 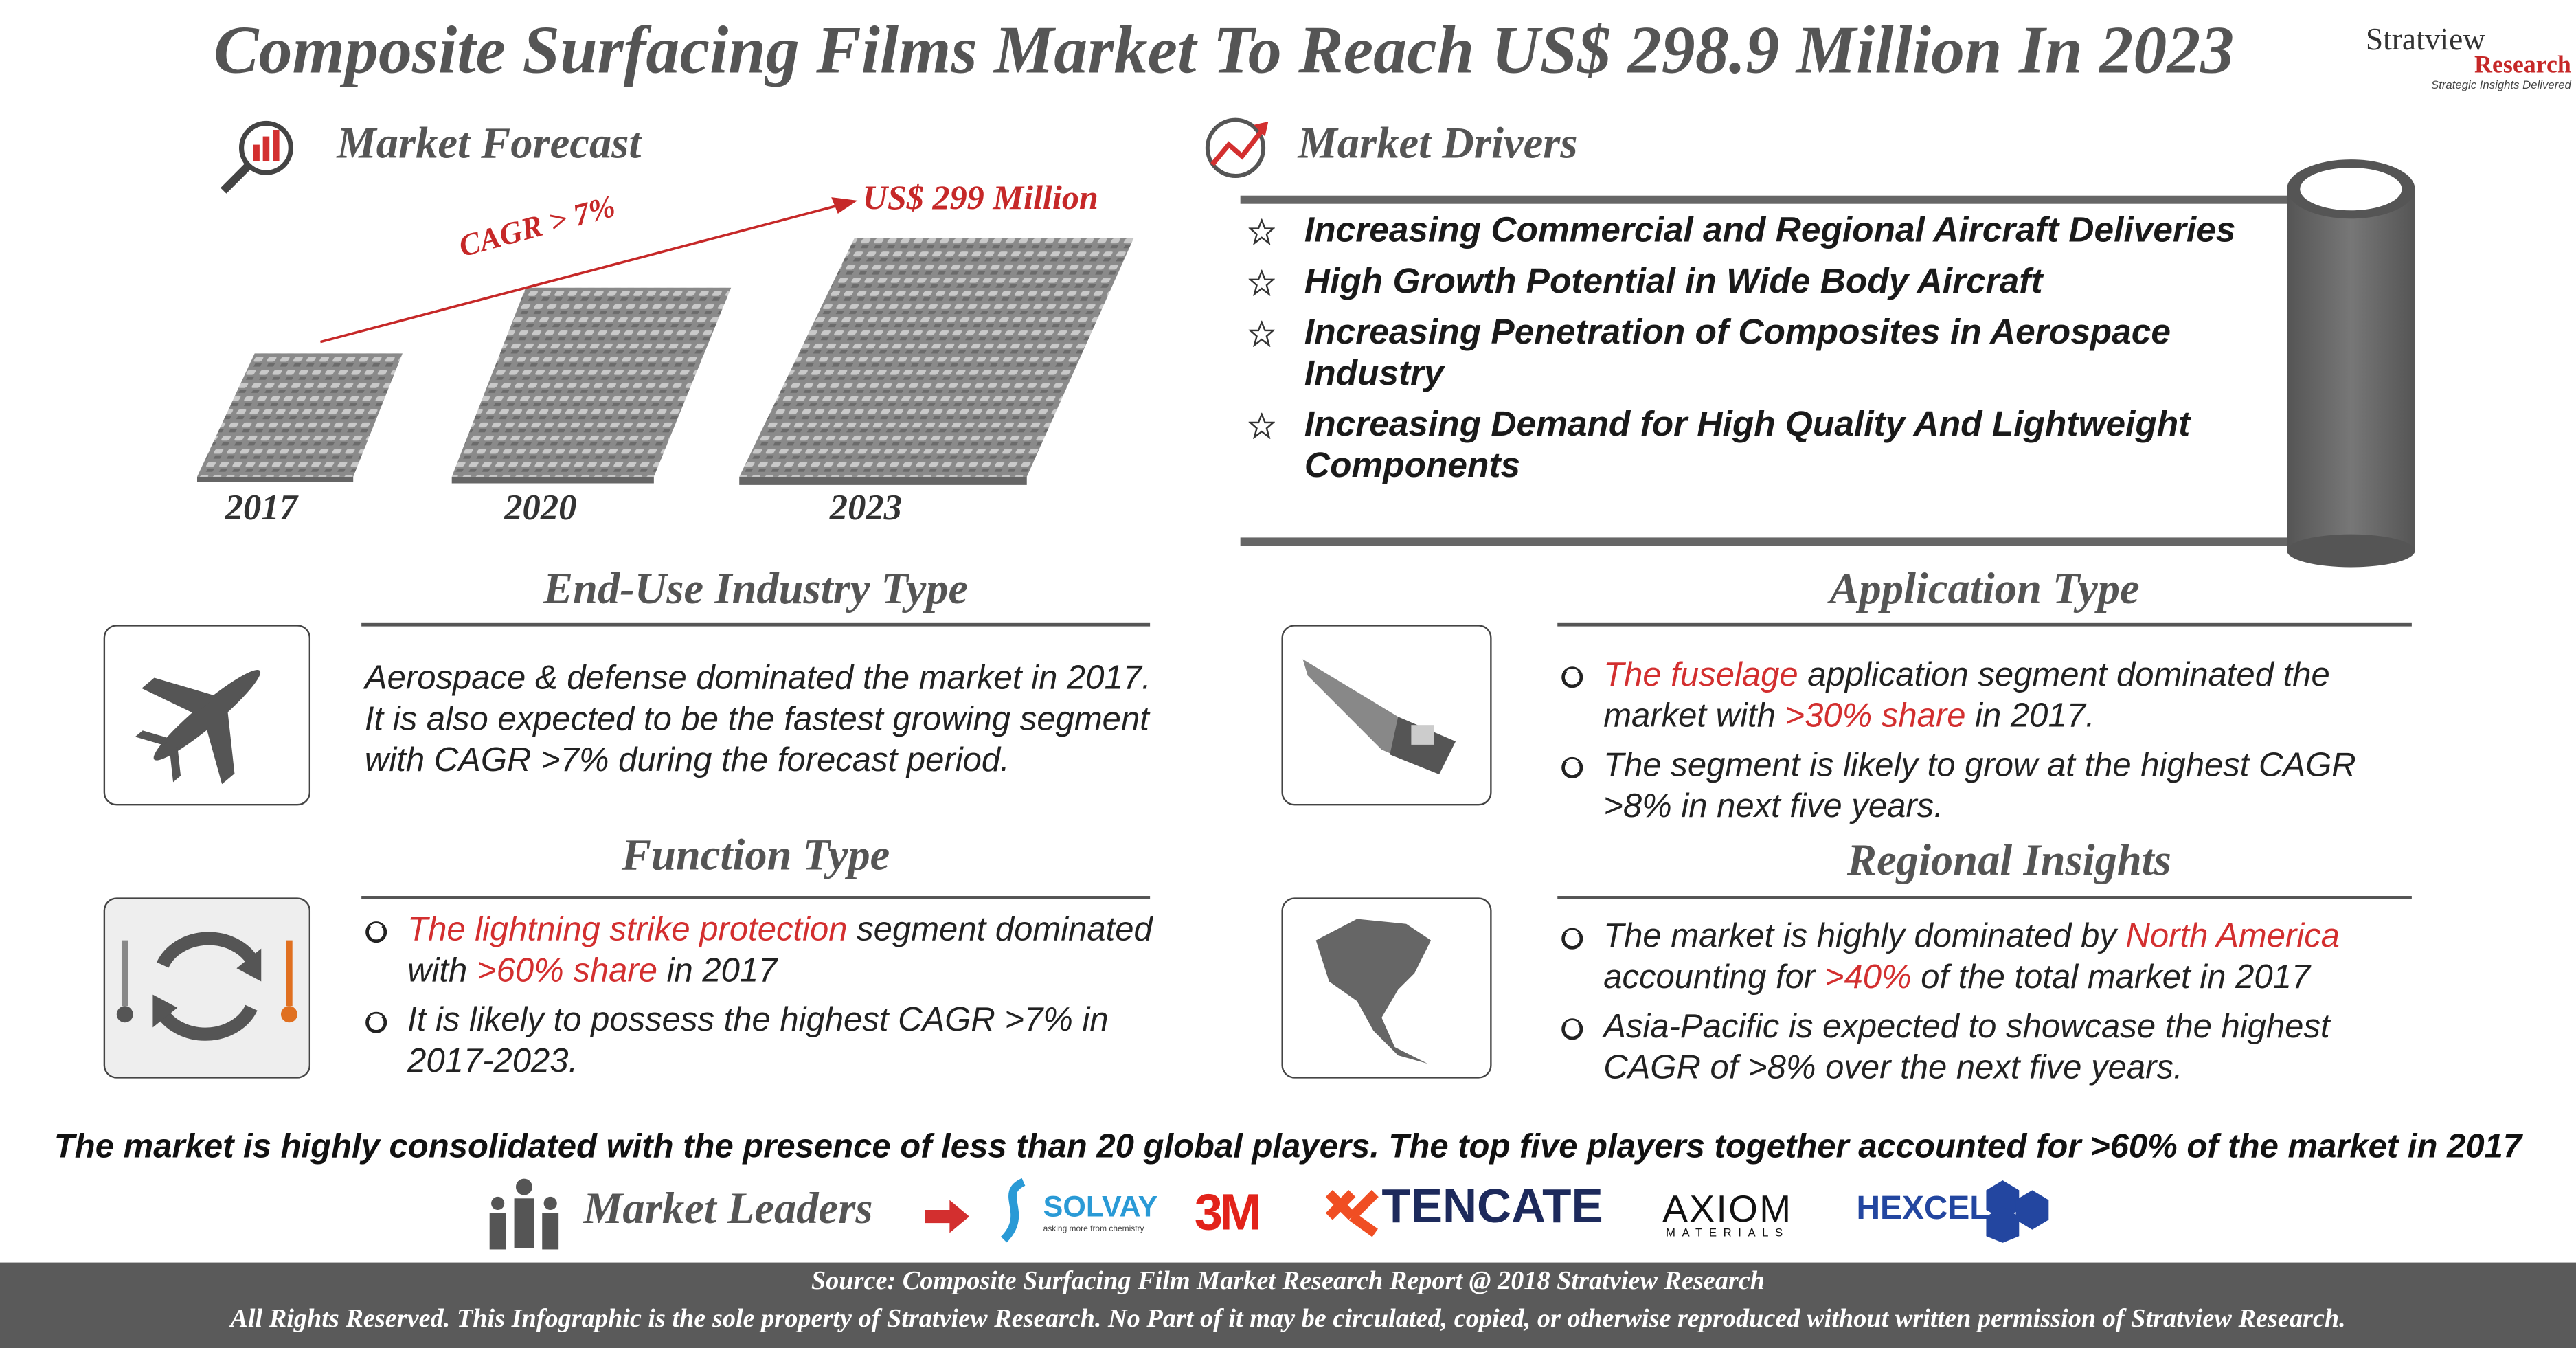 I want to click on year-label: 2017, so click(x=261, y=507).